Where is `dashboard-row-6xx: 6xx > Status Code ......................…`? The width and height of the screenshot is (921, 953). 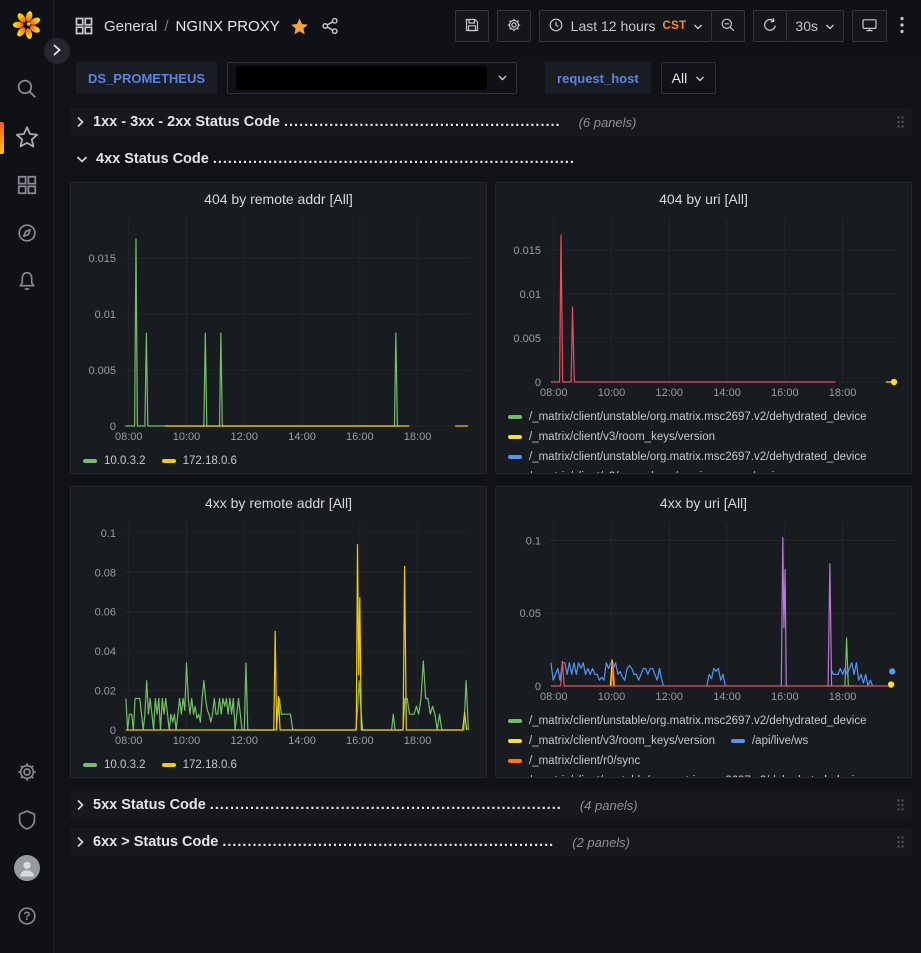
dashboard-row-6xx: 6xx > Status Code ......................… is located at coordinates (491, 842).